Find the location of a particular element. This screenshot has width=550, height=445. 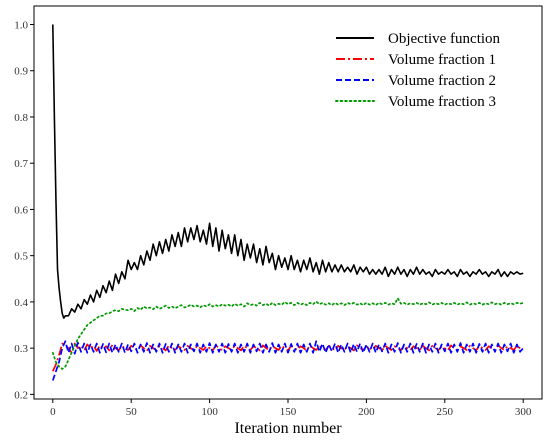

y-tick-label: 0.8 is located at coordinates (21, 118).